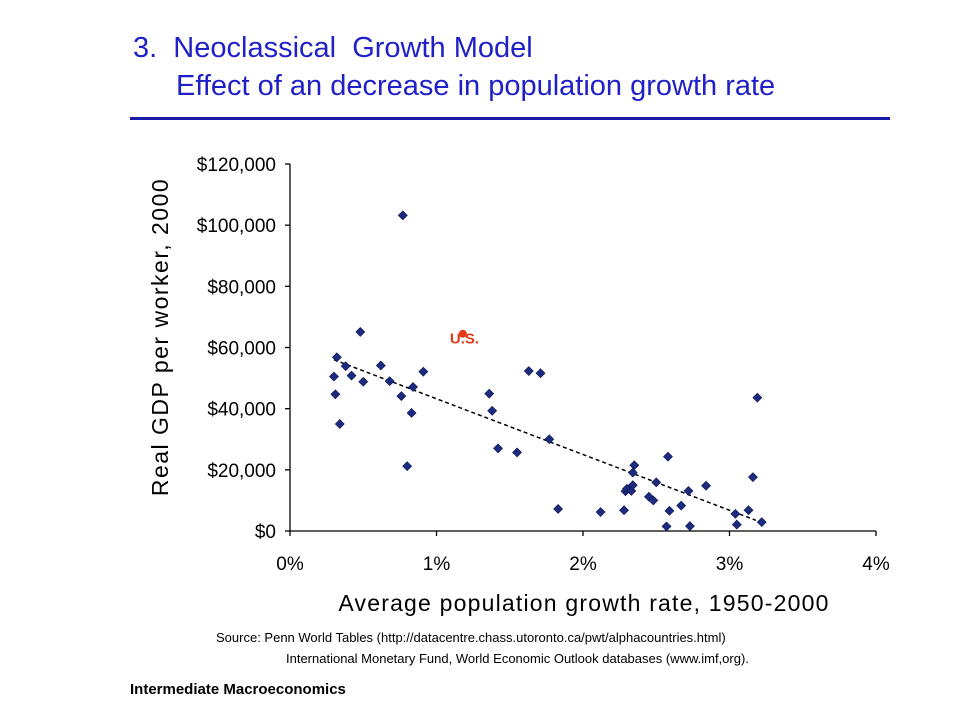 This screenshot has width=960, height=720. What do you see at coordinates (510, 118) in the screenshot?
I see `title-rule` at bounding box center [510, 118].